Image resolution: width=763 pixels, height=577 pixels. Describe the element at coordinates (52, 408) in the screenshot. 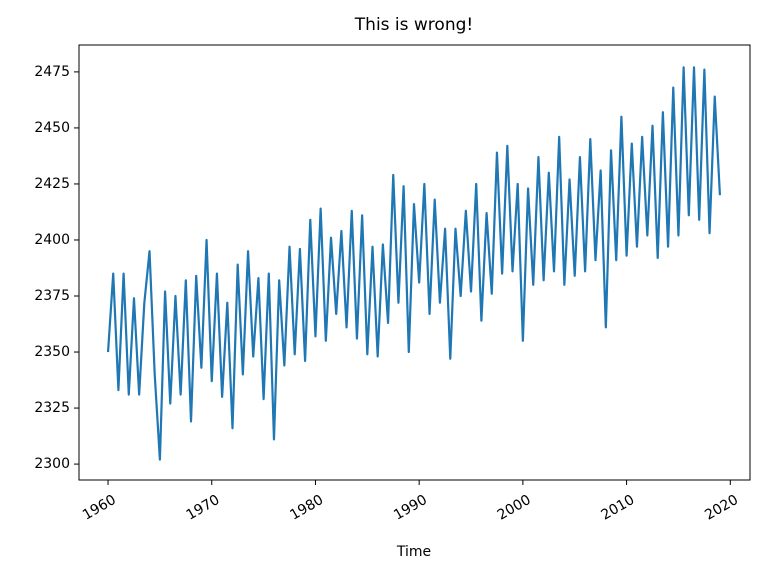

I see `y-tick-label: 2325` at that location.